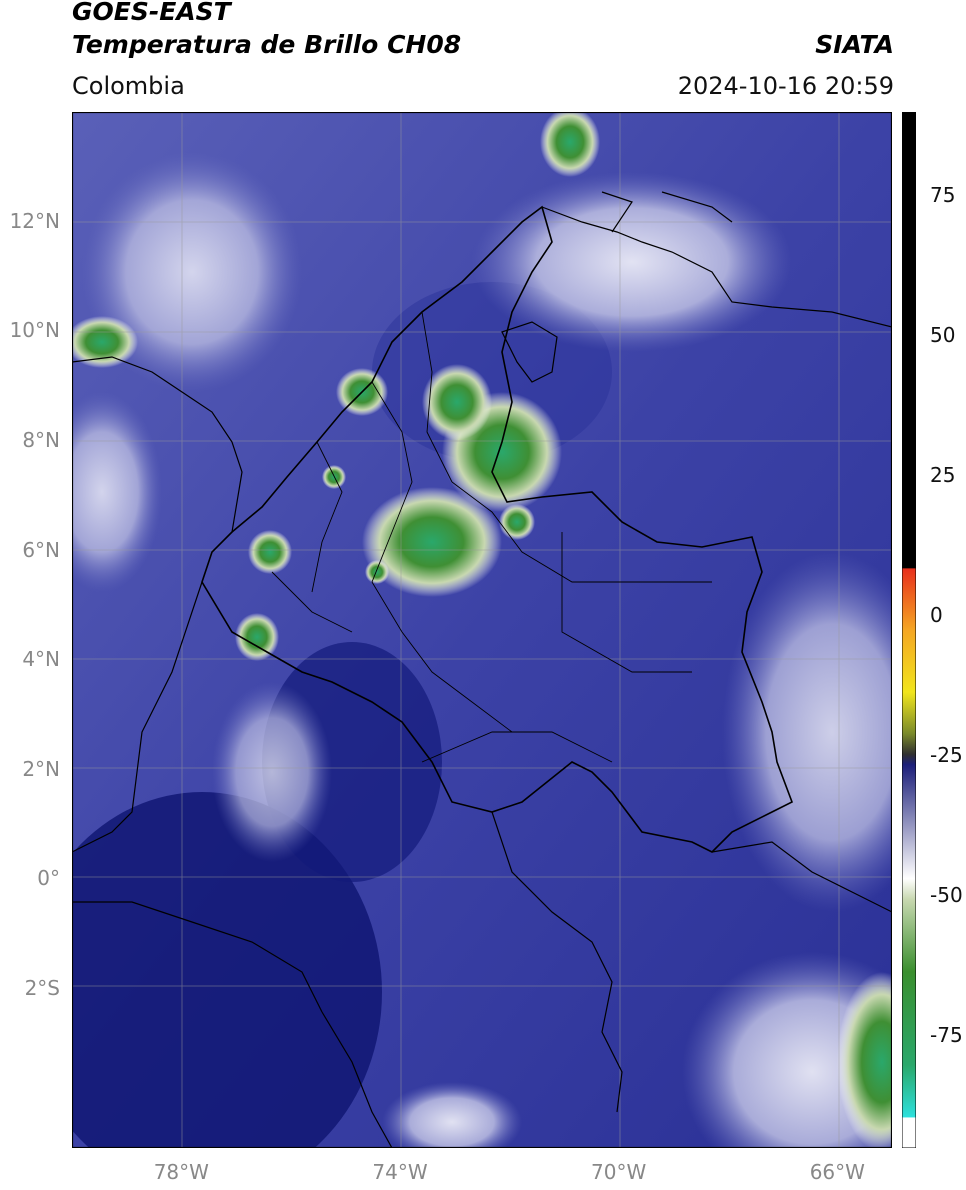  I want to click on lat-tick-label: 6°N, so click(41, 549).